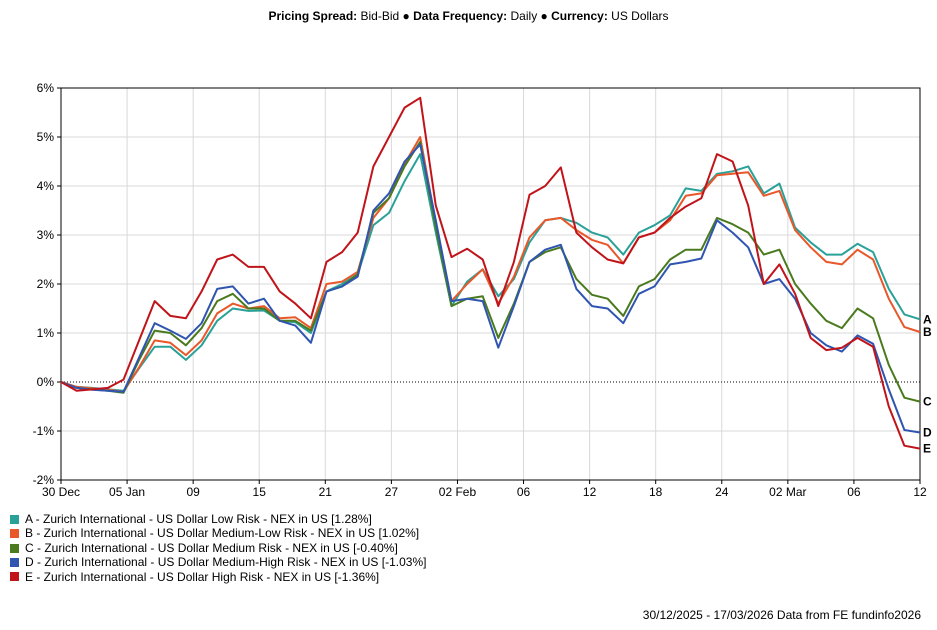 The width and height of the screenshot is (937, 630). I want to click on x-tick-label: 02 Mar, so click(787, 492).